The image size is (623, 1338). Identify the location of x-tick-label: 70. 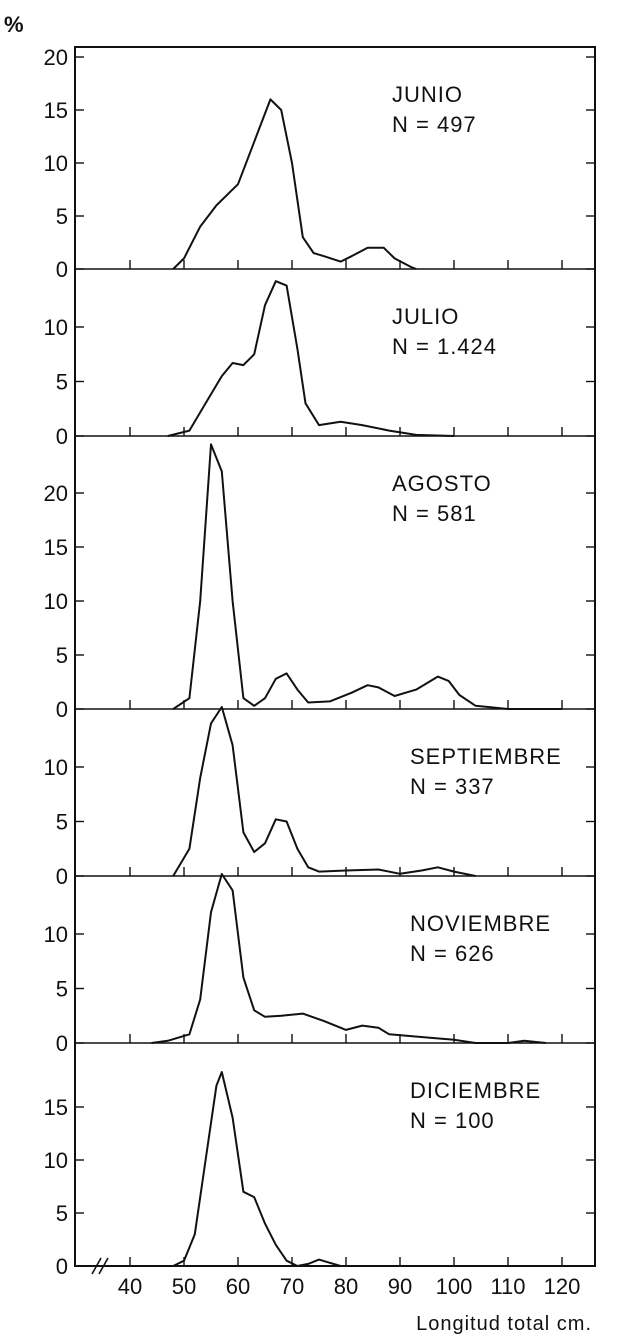
(292, 1286).